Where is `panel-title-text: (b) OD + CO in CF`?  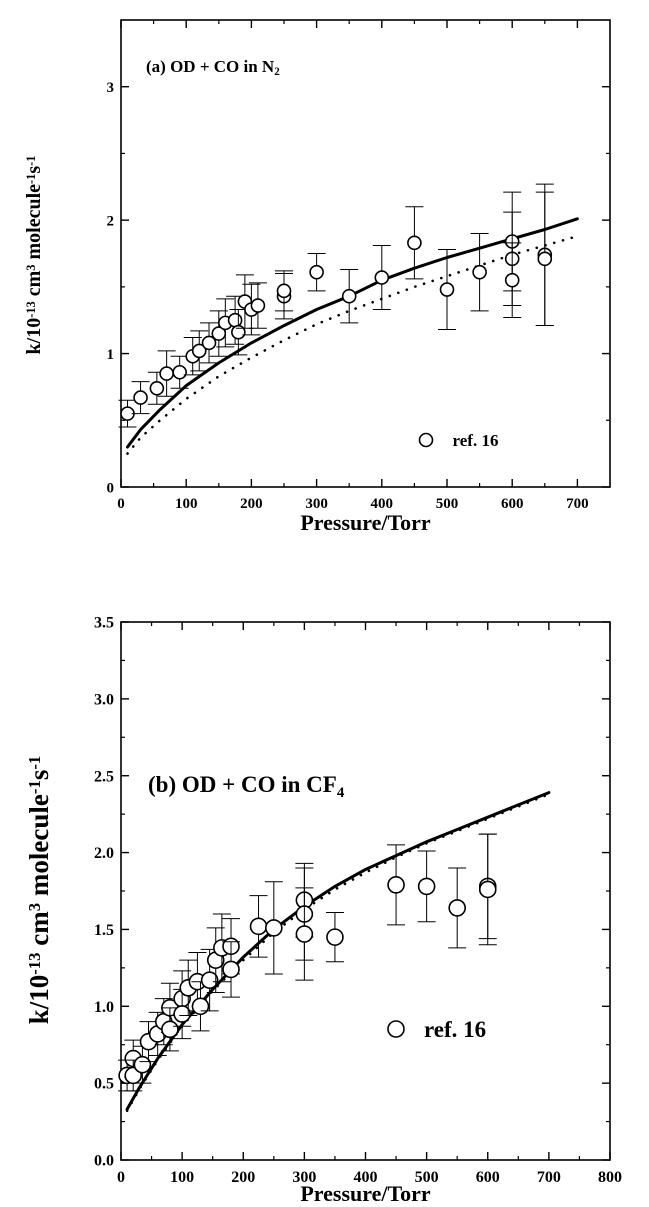
panel-title-text: (b) OD + CO in CF is located at coordinates (242, 784).